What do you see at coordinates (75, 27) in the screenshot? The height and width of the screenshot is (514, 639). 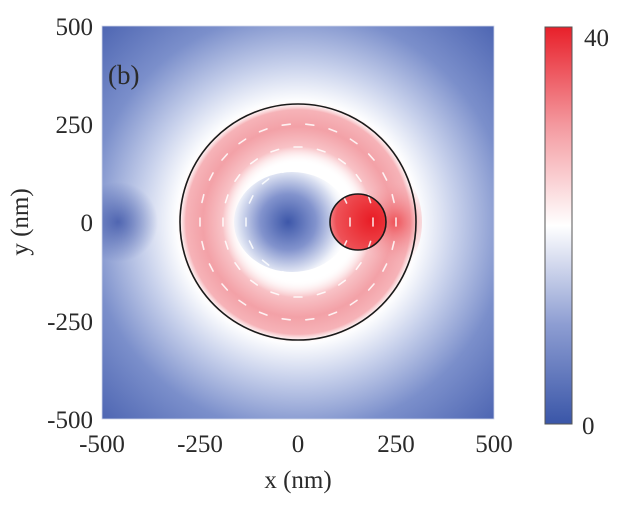 I see `y-tick-label: 500` at bounding box center [75, 27].